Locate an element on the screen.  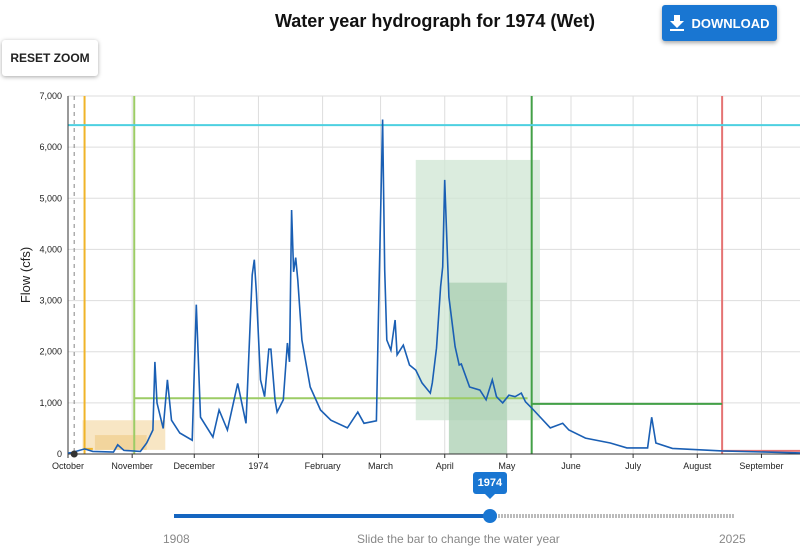
x-tick-label: July is located at coordinates (633, 466).